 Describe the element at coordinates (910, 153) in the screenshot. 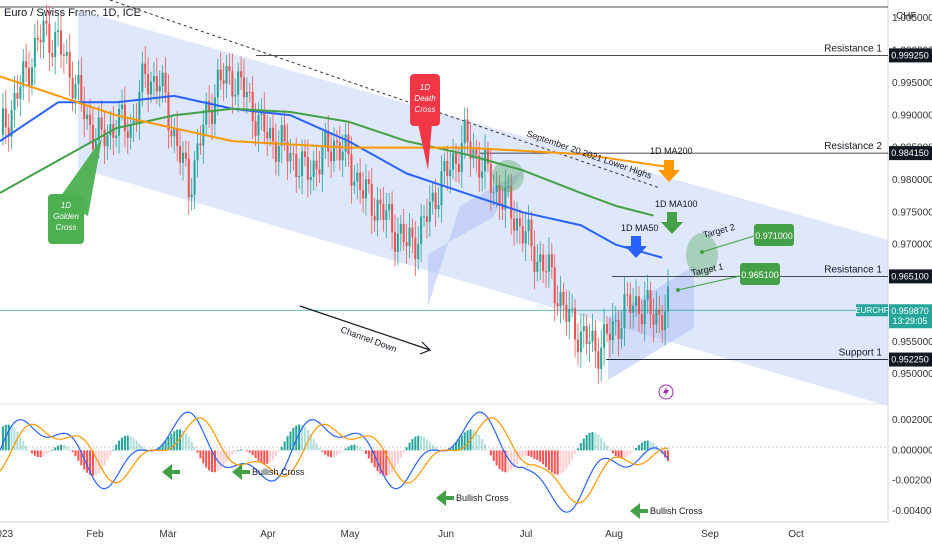

I see `level-tag-1: 0.984150` at that location.